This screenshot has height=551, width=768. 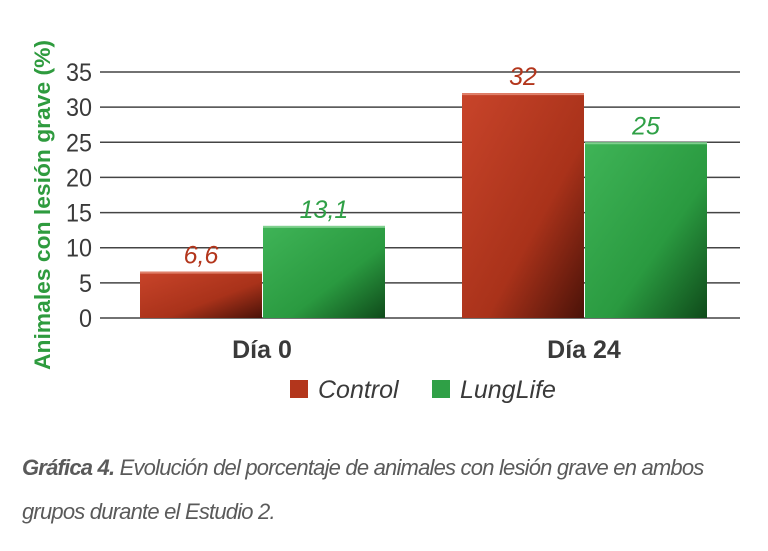 What do you see at coordinates (85, 319) in the screenshot?
I see `y-tick-label: 0` at bounding box center [85, 319].